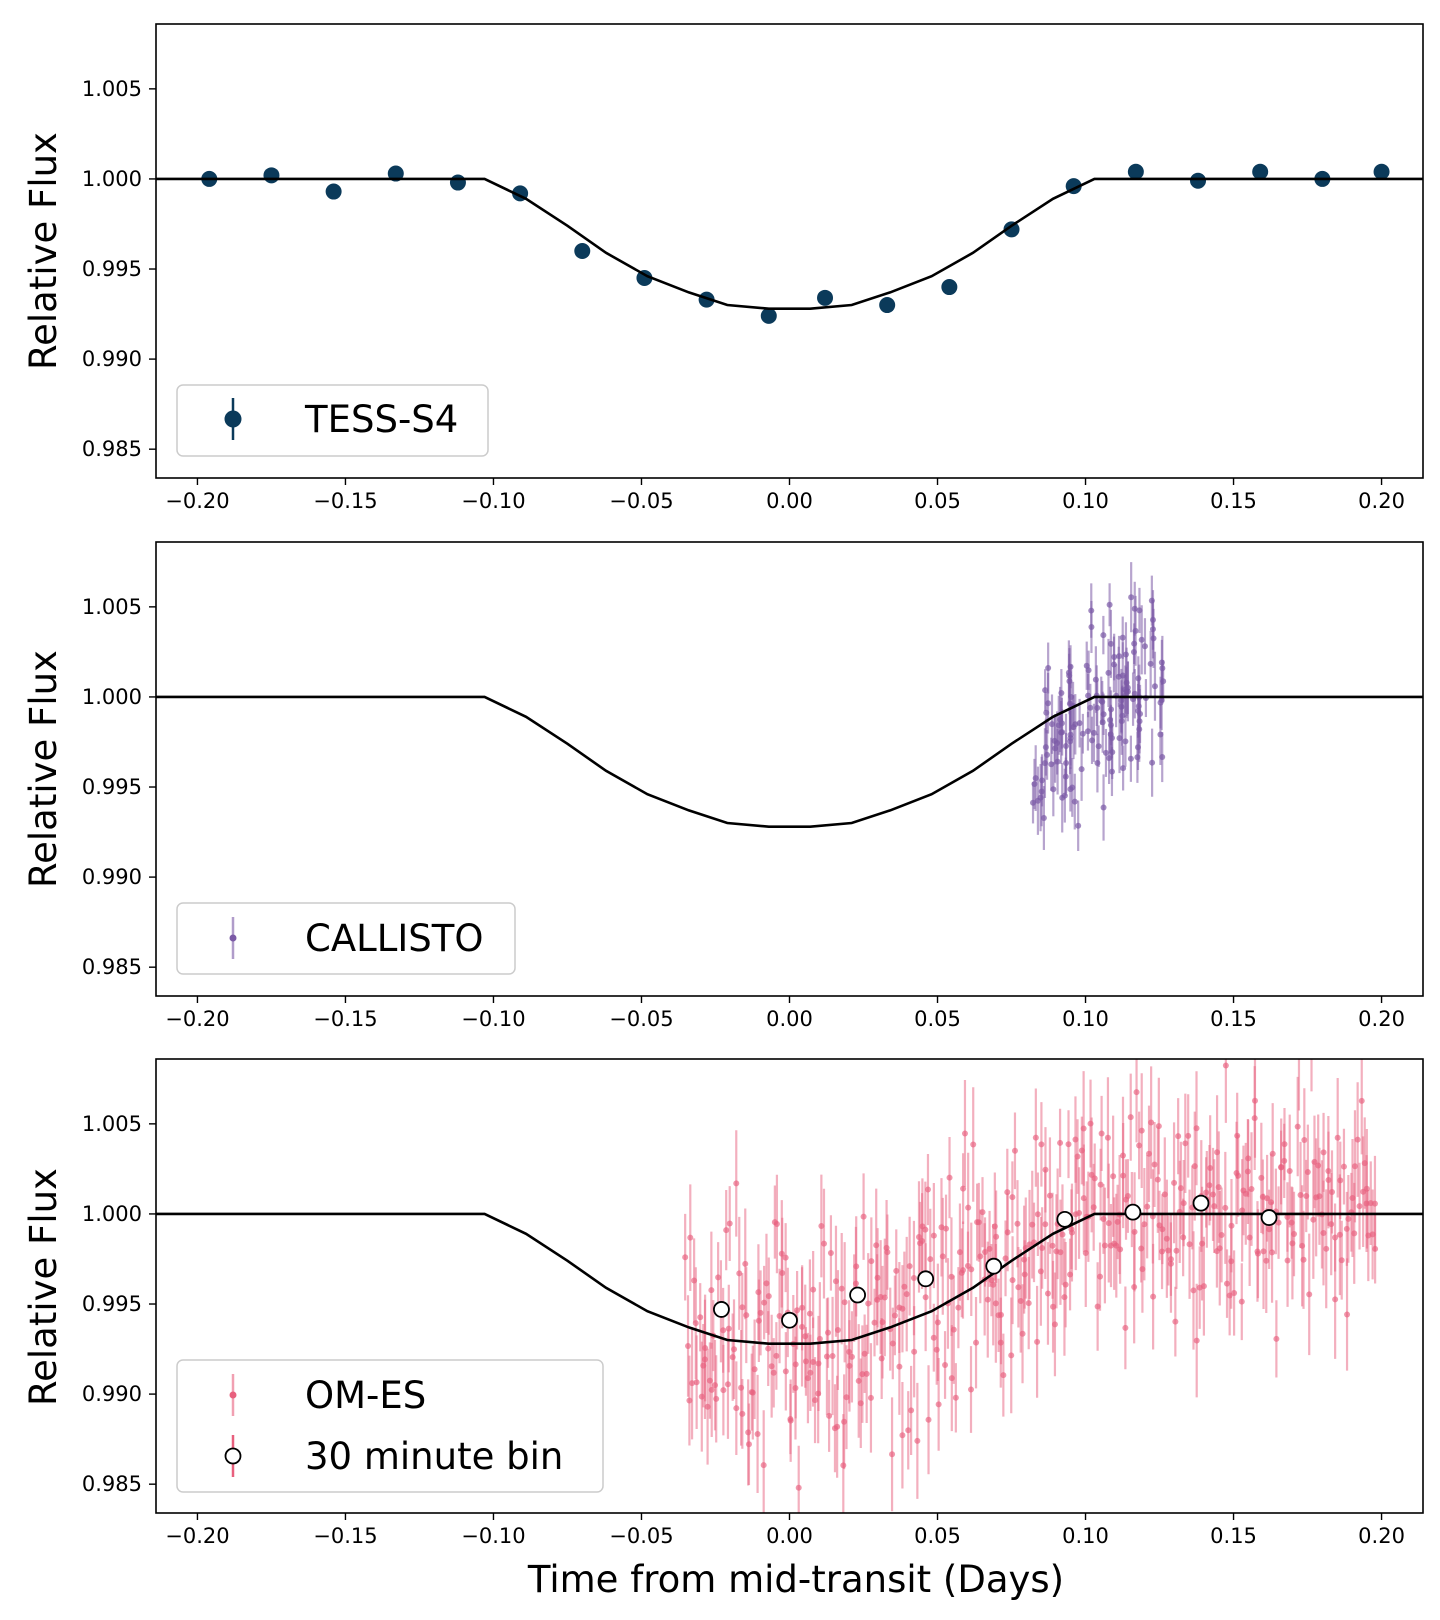 The image size is (1440, 1620). What do you see at coordinates (112, 607) in the screenshot?
I see `y-tick-label: 1.005` at bounding box center [112, 607].